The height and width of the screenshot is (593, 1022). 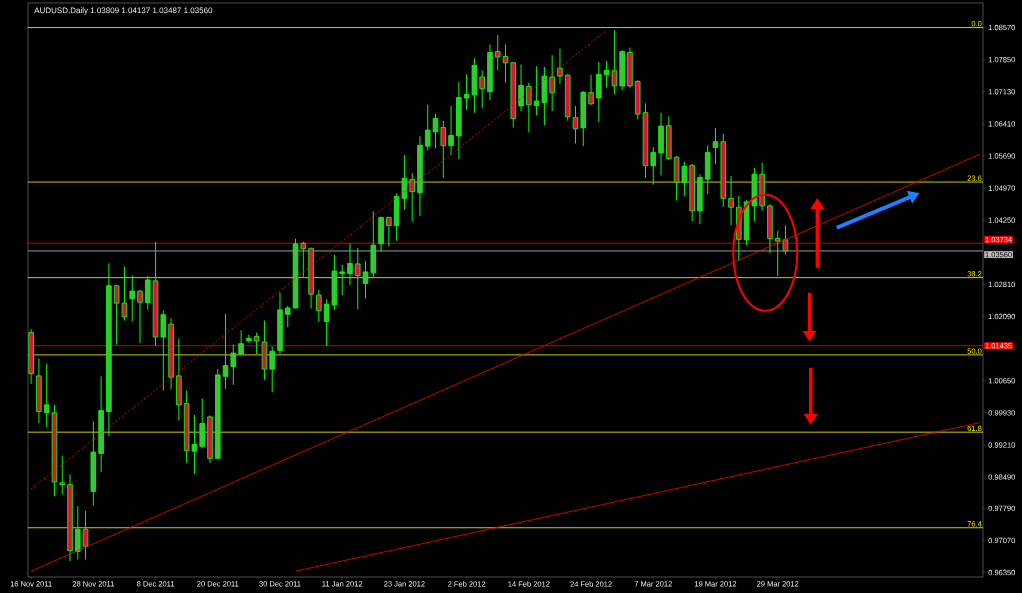 What do you see at coordinates (123, 11) in the screenshot?
I see `text: AUDUSD,Daily 1.03809 1.04137 1.03487 1.03560` at bounding box center [123, 11].